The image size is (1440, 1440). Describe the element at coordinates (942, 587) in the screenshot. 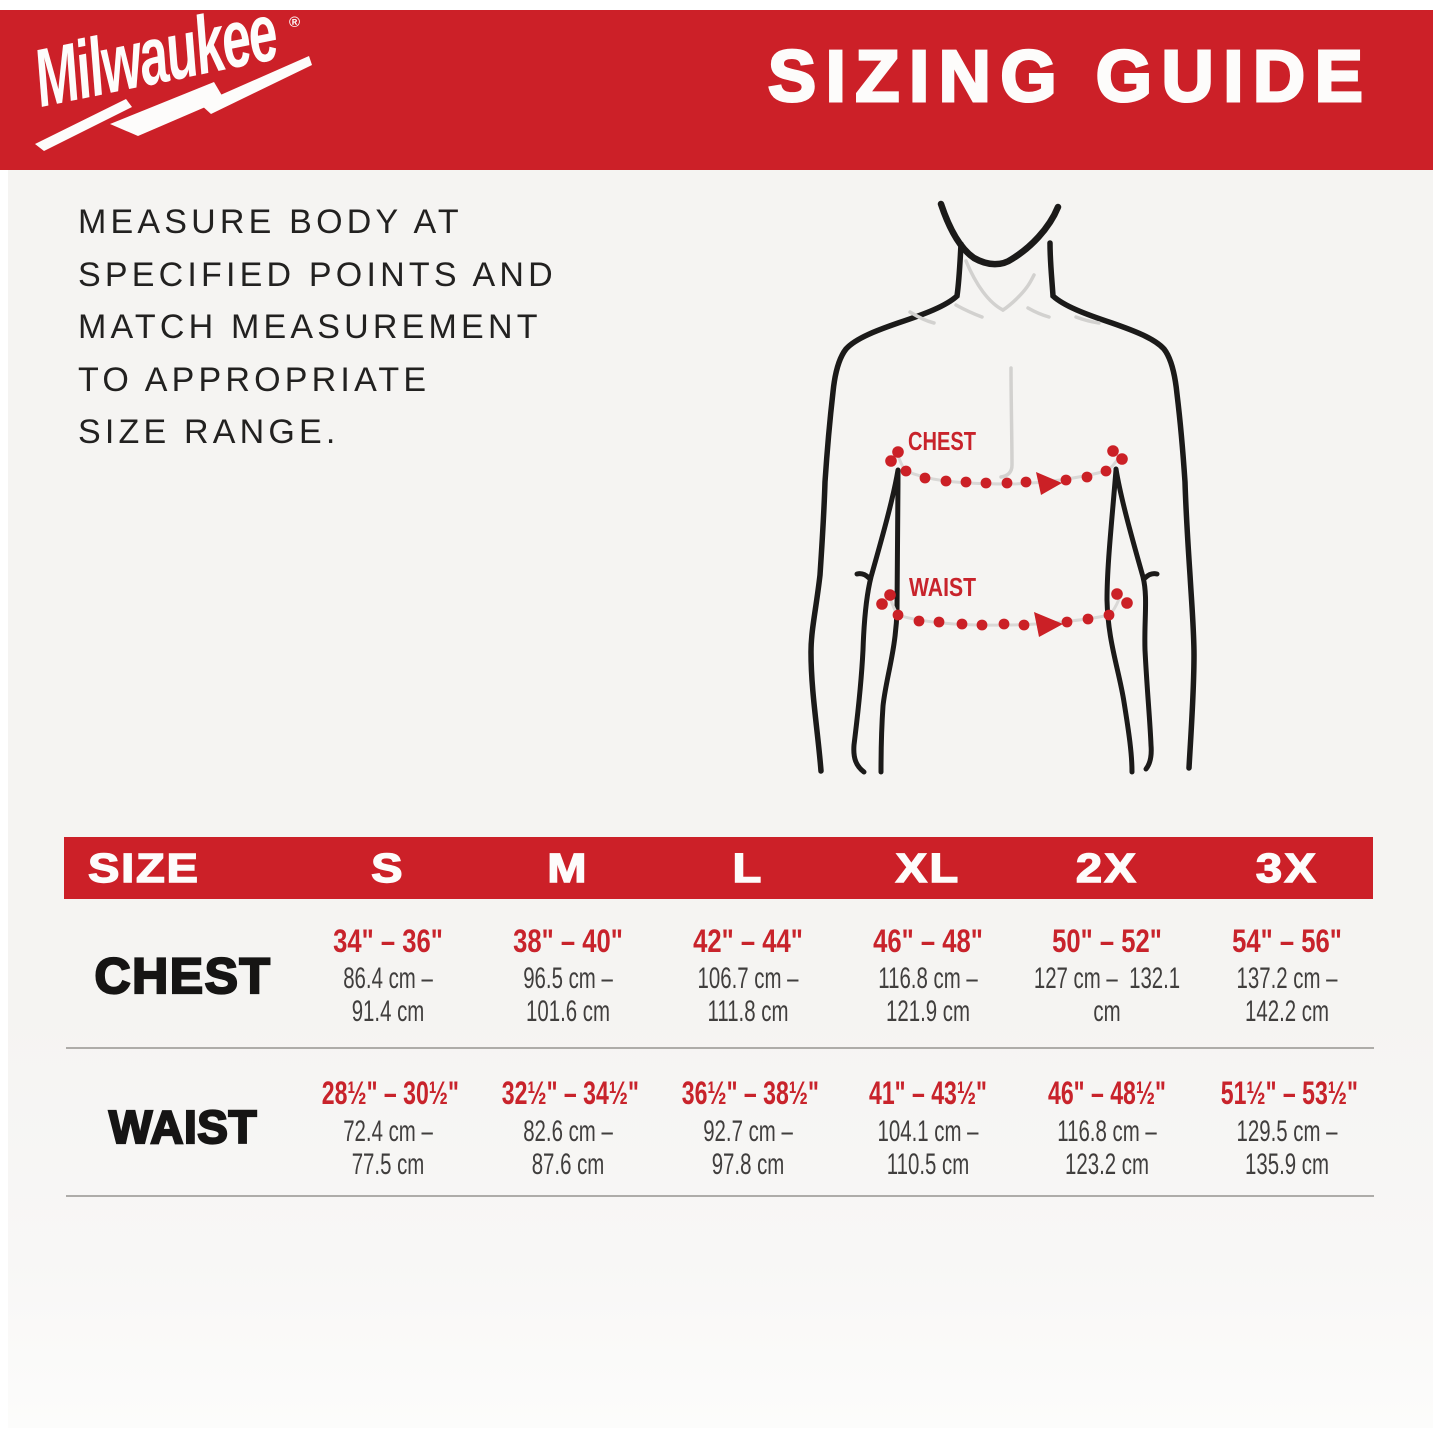

I see `svg-text: WAIST` at that location.